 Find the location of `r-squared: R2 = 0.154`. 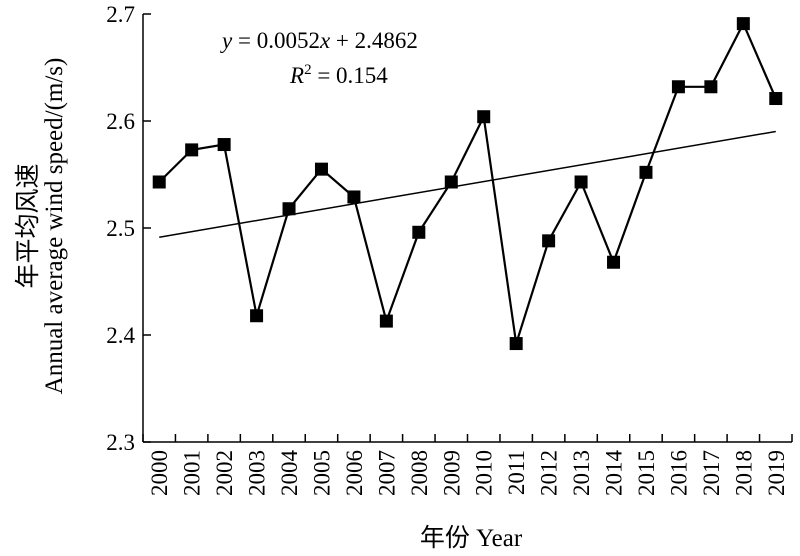

r-squared: R2 = 0.154 is located at coordinates (338, 75).